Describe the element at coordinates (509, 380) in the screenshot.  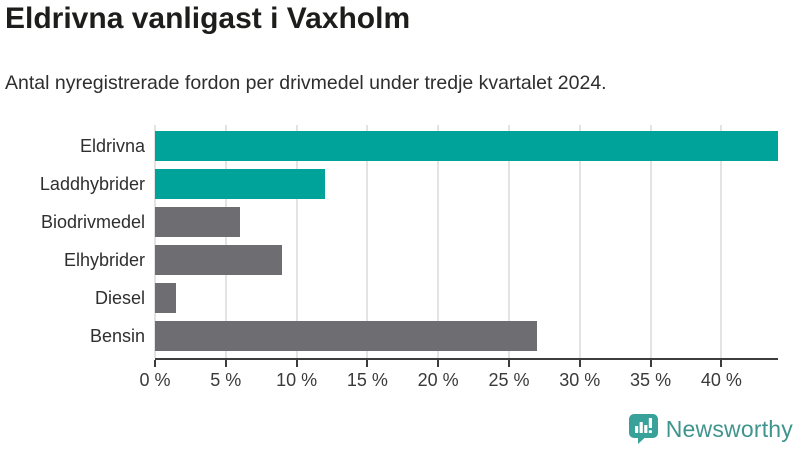
I see `x-tick-label: 25 %` at that location.